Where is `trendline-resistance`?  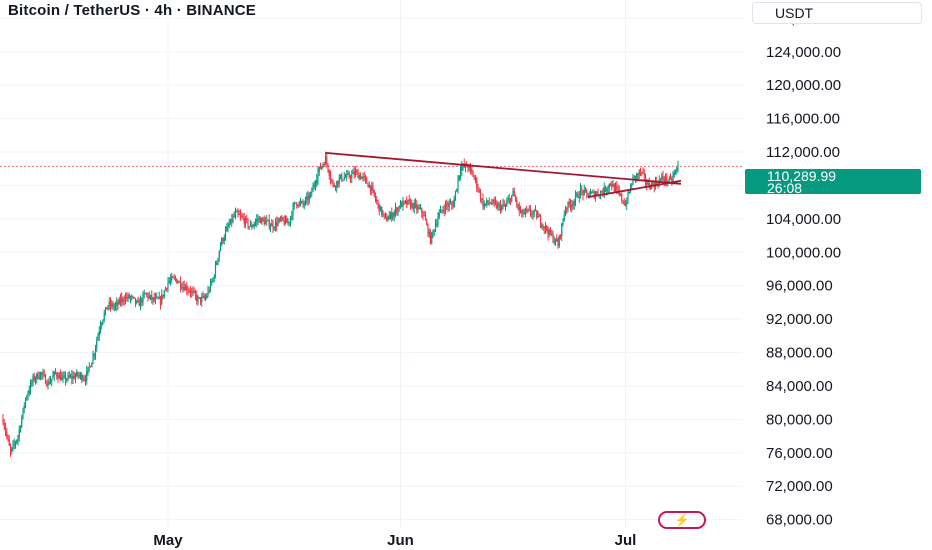
trendline-resistance is located at coordinates (503, 168).